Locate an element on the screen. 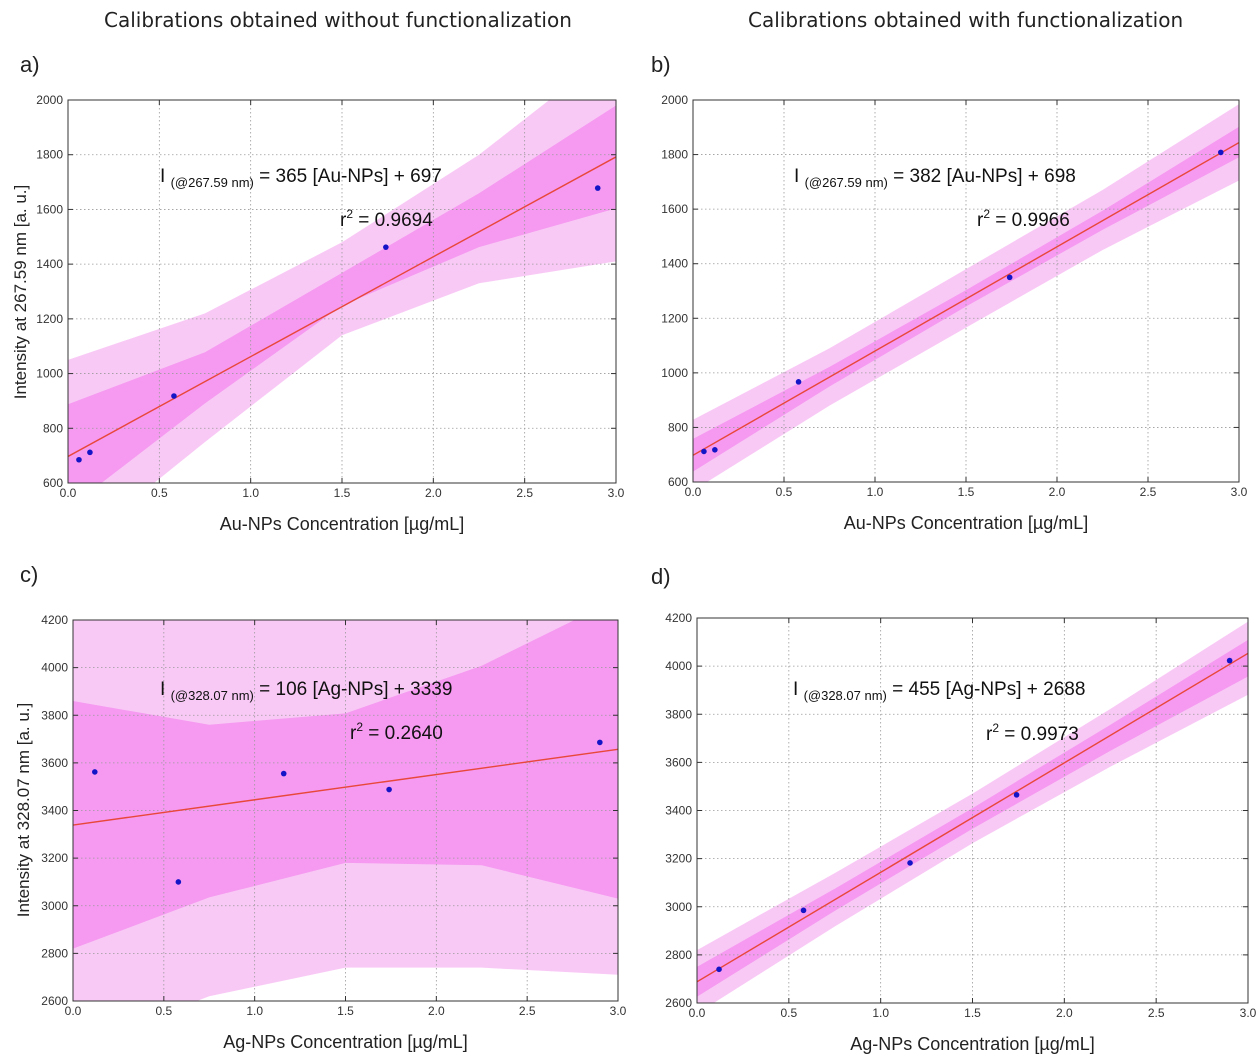 This screenshot has width=1258, height=1054. panel-d-y-tick-label: 3400 is located at coordinates (678, 811).